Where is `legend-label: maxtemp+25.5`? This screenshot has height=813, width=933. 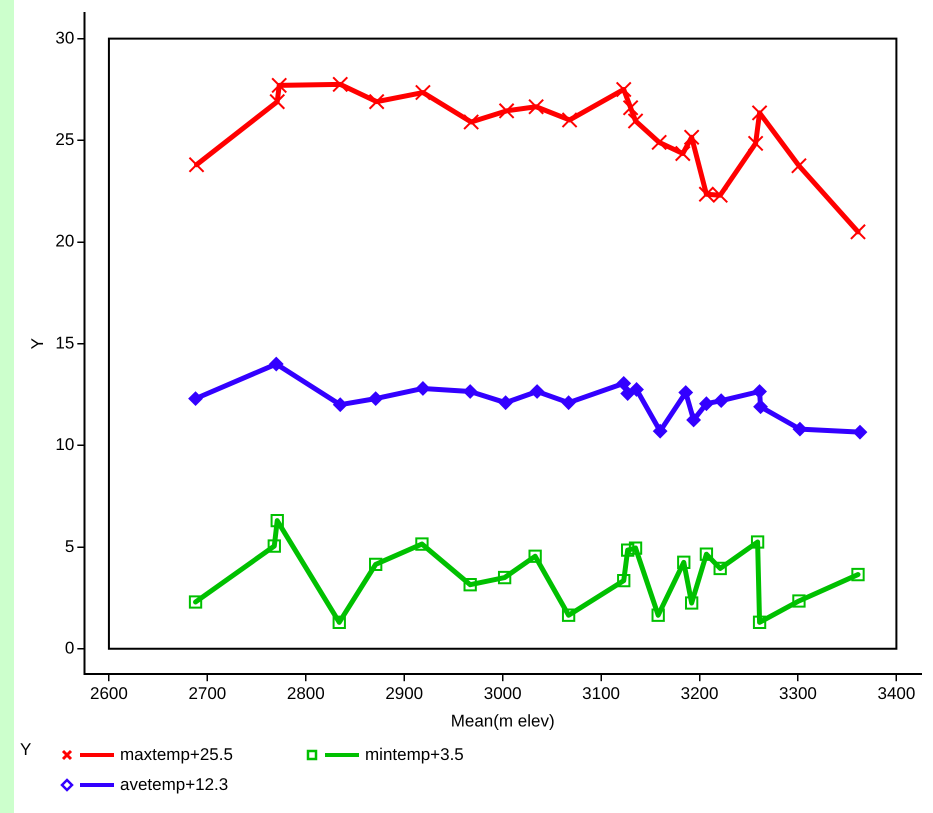 legend-label: maxtemp+25.5 is located at coordinates (176, 755).